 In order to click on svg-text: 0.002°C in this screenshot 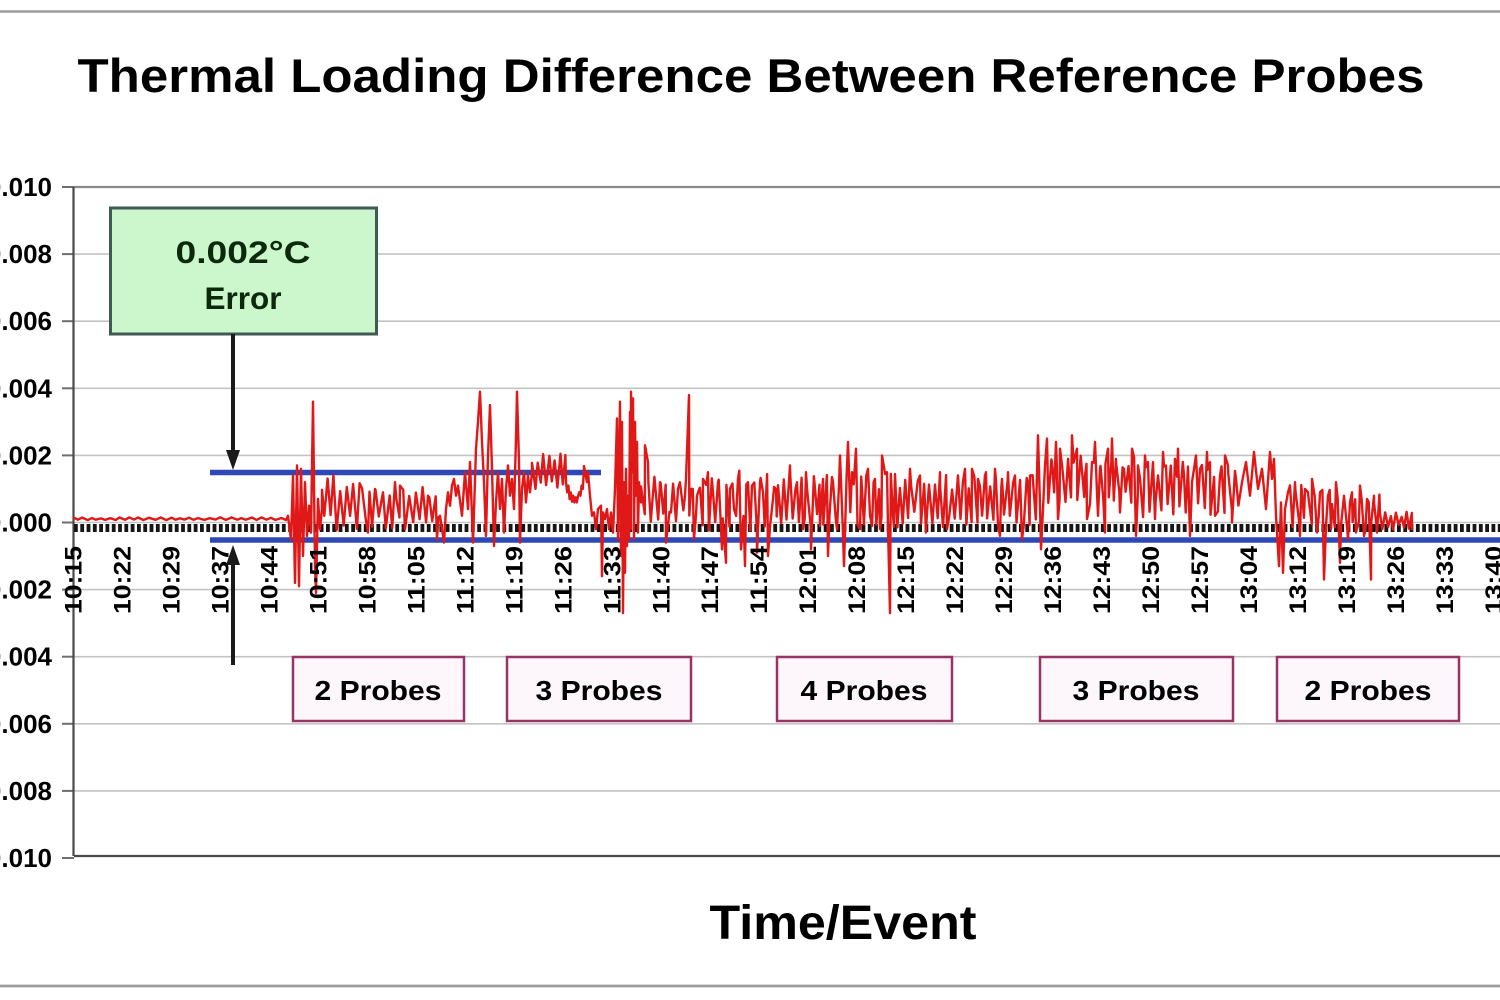, I will do `click(243, 252)`.